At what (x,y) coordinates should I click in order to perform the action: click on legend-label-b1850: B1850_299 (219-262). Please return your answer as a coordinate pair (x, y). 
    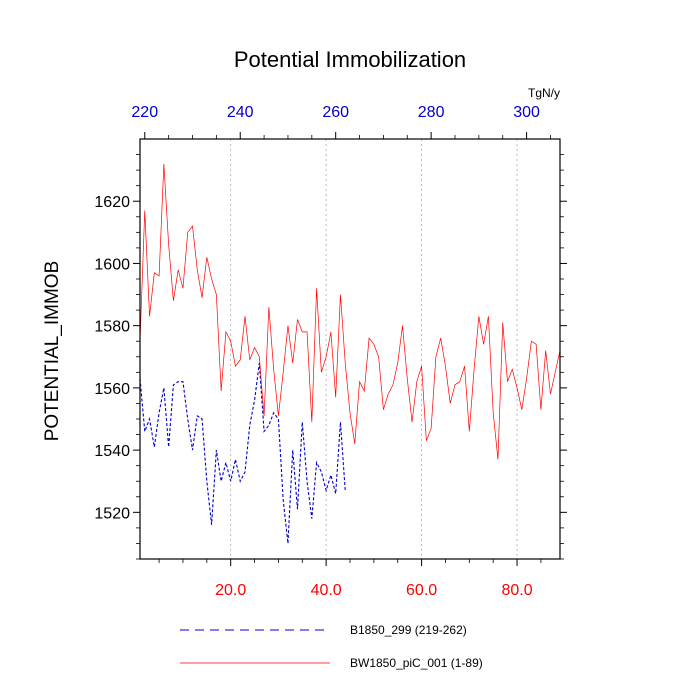
    Looking at the image, I should click on (408, 630).